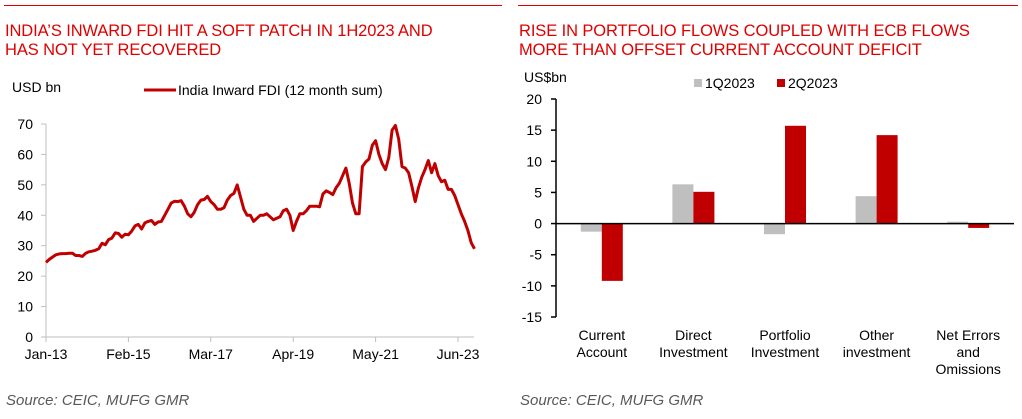 Image resolution: width=1022 pixels, height=419 pixels. Describe the element at coordinates (25, 154) in the screenshot. I see `y-tick-label: 60` at that location.